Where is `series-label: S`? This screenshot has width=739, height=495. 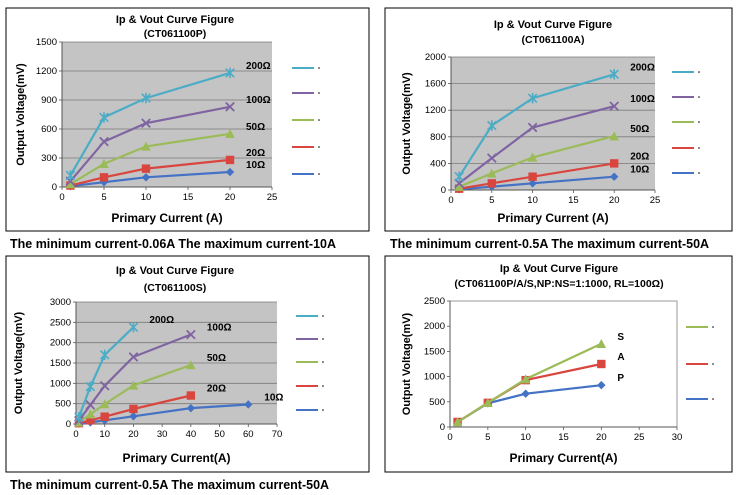 series-label: S is located at coordinates (620, 337).